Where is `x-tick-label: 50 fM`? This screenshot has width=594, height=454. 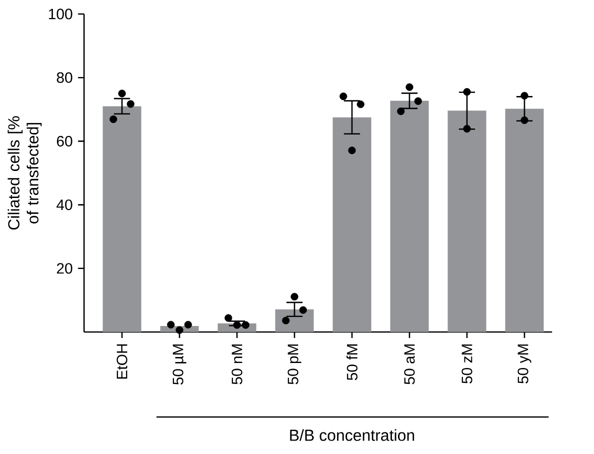
x-tick-label: 50 fM is located at coordinates (352, 362).